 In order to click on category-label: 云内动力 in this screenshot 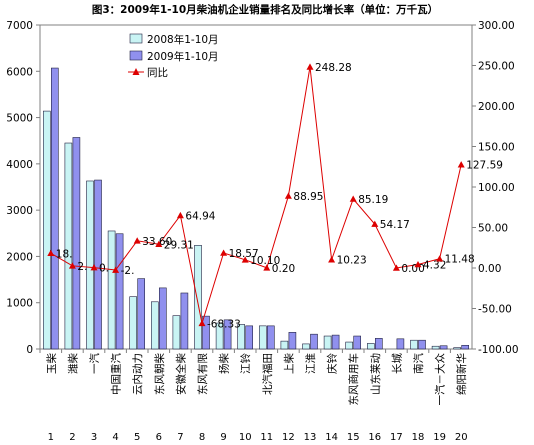, I will do `click(137, 374)`.